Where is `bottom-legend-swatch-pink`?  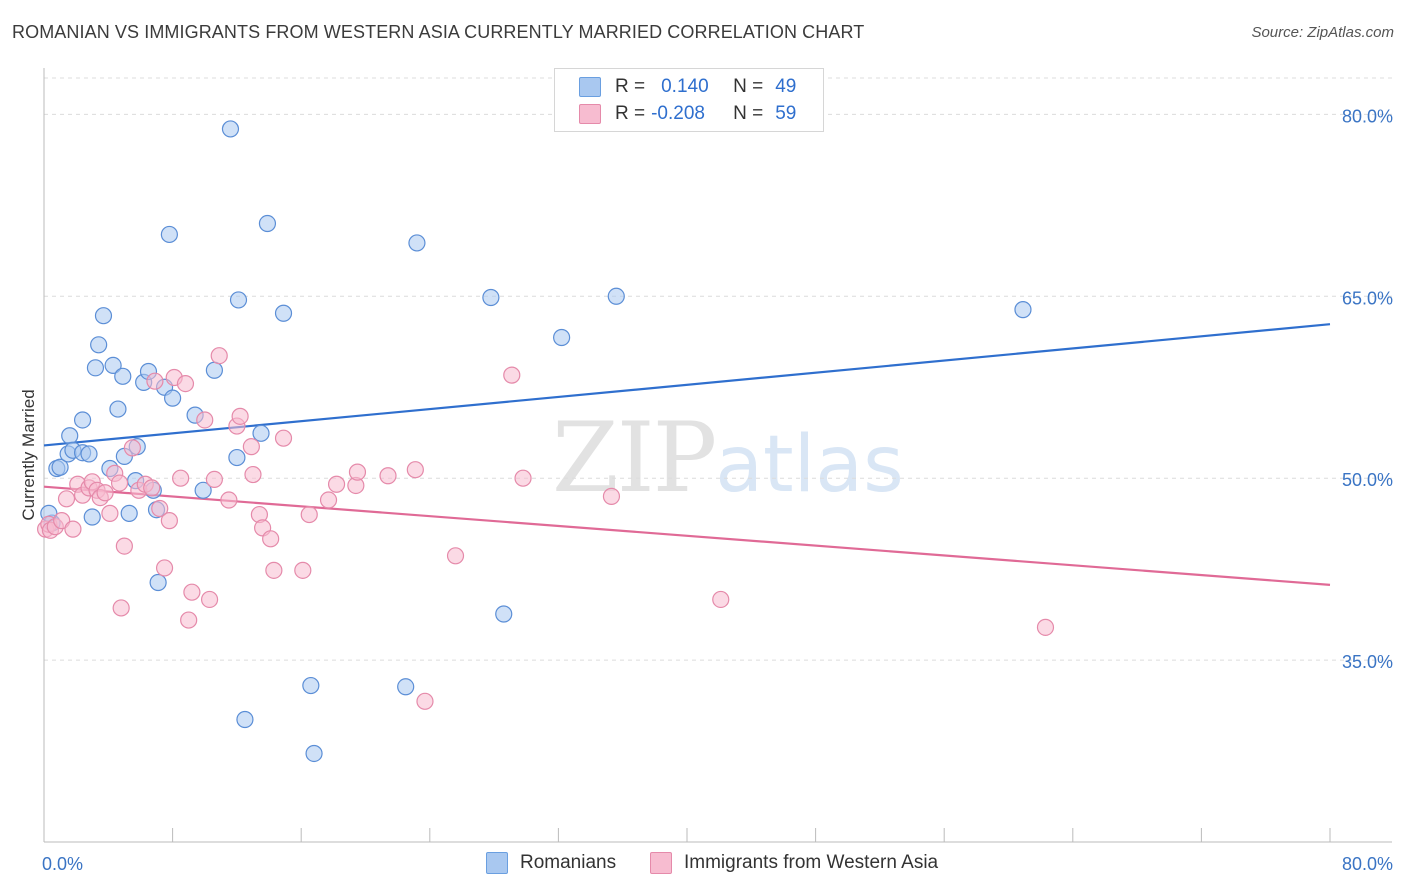 bottom-legend-swatch-pink is located at coordinates (661, 863).